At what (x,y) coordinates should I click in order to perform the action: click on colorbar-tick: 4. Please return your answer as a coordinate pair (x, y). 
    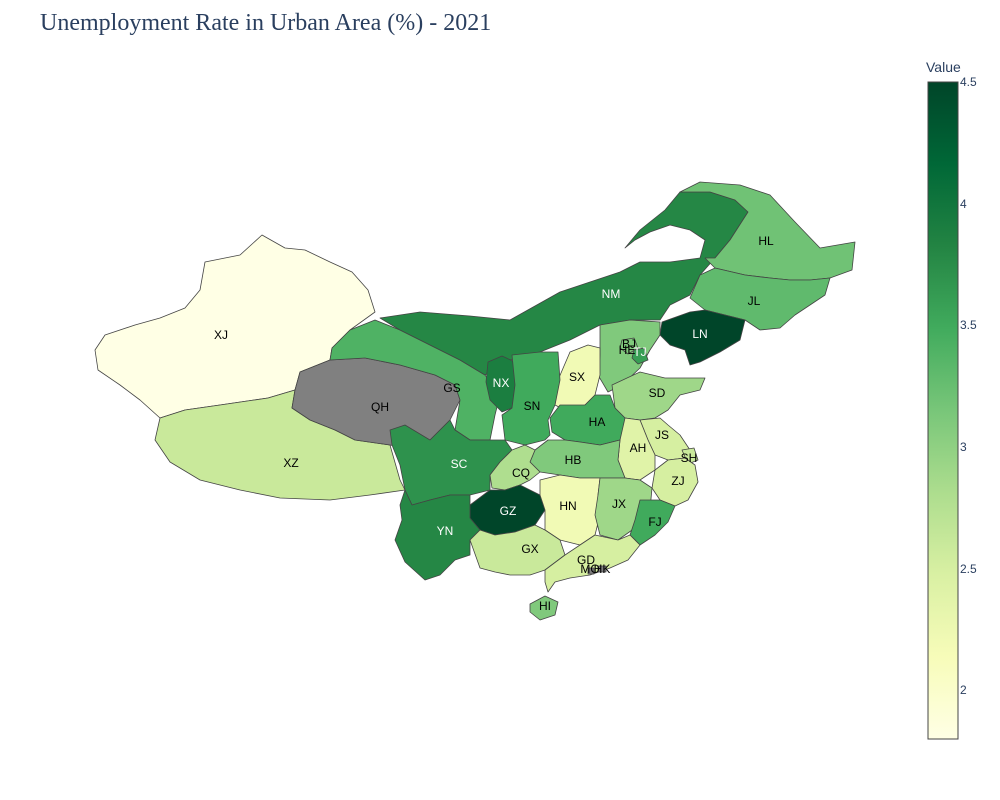
    Looking at the image, I should click on (963, 203).